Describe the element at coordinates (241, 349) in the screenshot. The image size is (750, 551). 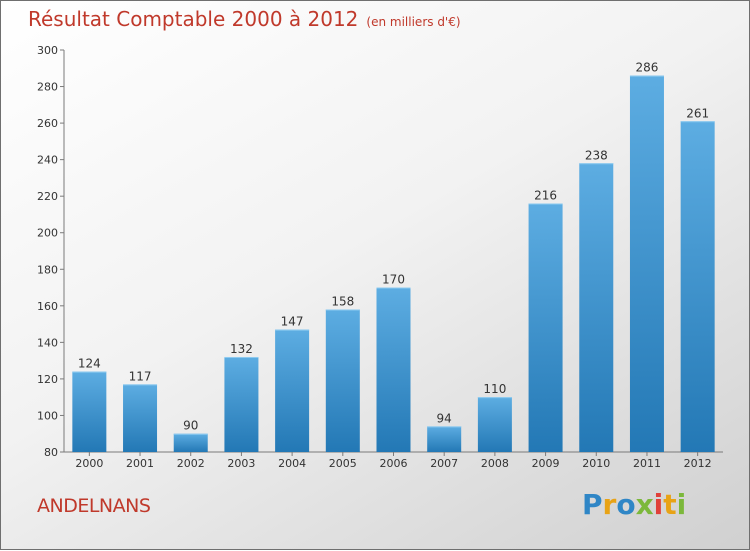
I see `value-label-2003: 132` at that location.